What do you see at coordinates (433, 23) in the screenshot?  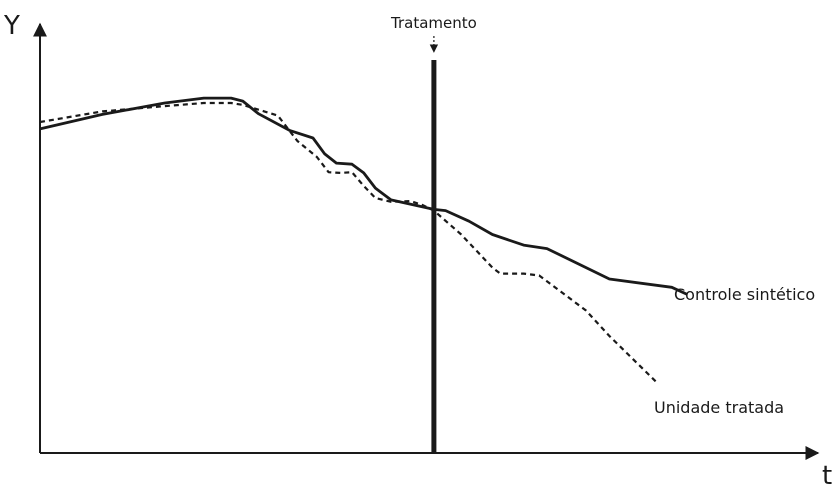 I see `treatment-label: Tratamento` at bounding box center [433, 23].